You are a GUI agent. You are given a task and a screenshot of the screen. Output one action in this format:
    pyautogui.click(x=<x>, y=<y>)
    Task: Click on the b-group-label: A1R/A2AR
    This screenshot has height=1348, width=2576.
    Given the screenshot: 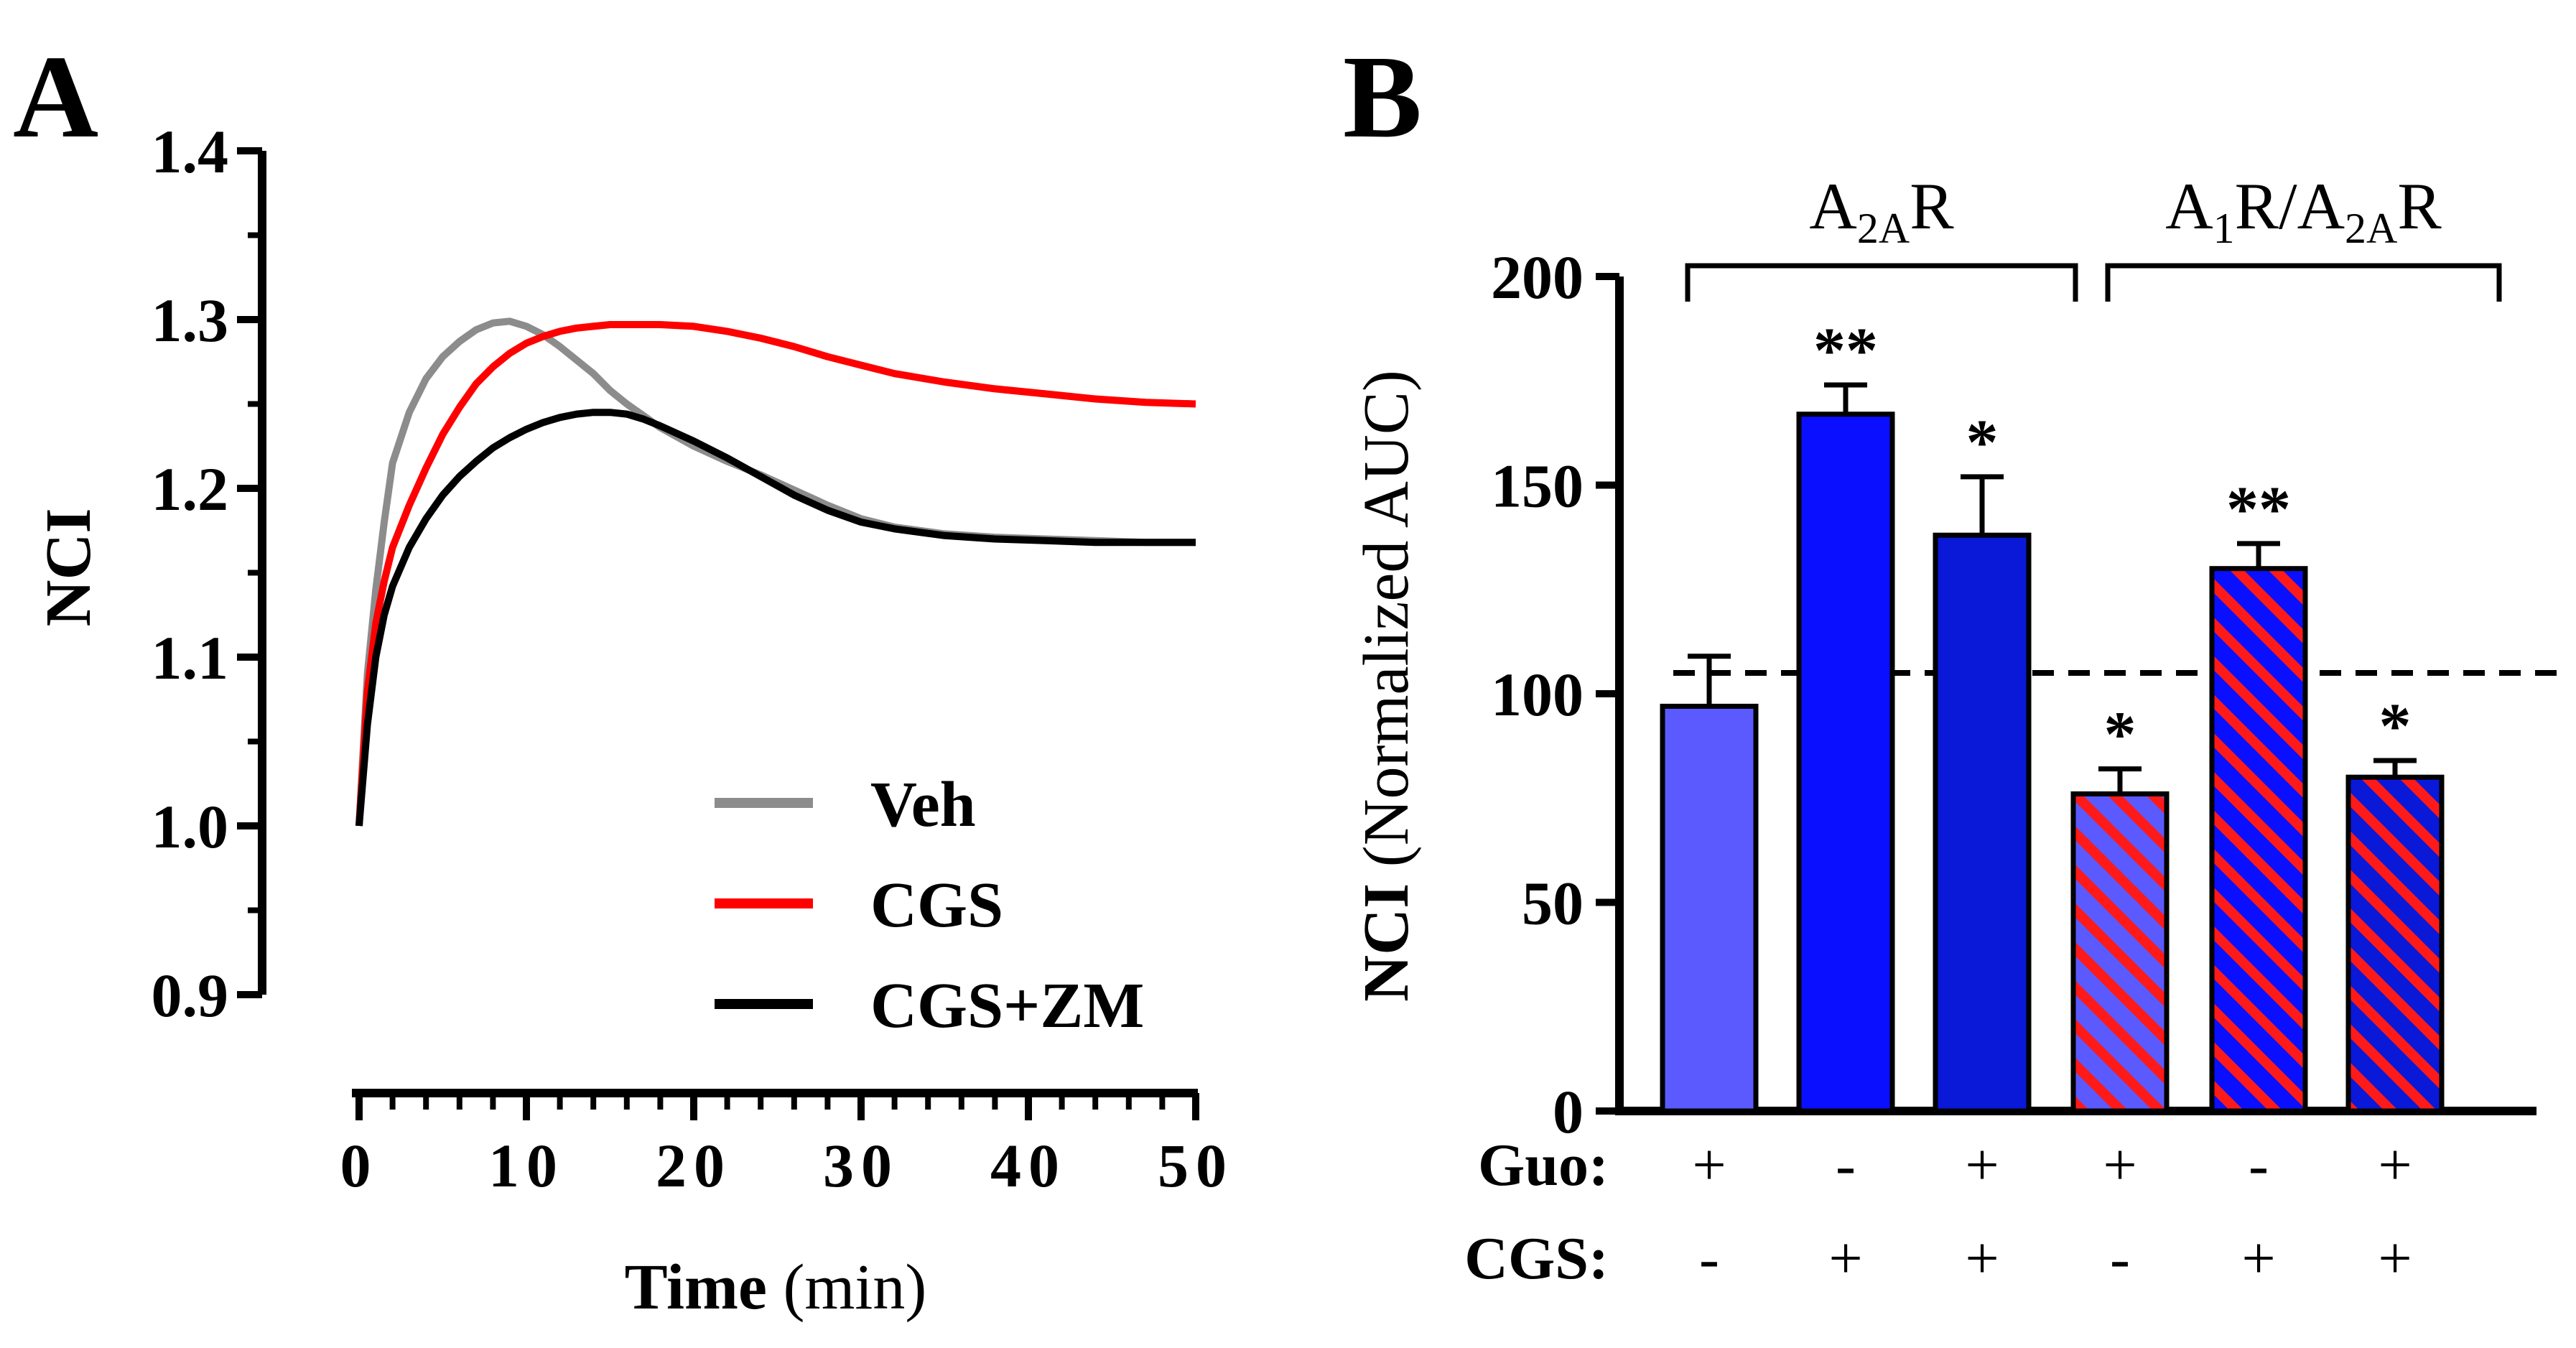 What is the action you would take?
    pyautogui.click(x=2303, y=210)
    